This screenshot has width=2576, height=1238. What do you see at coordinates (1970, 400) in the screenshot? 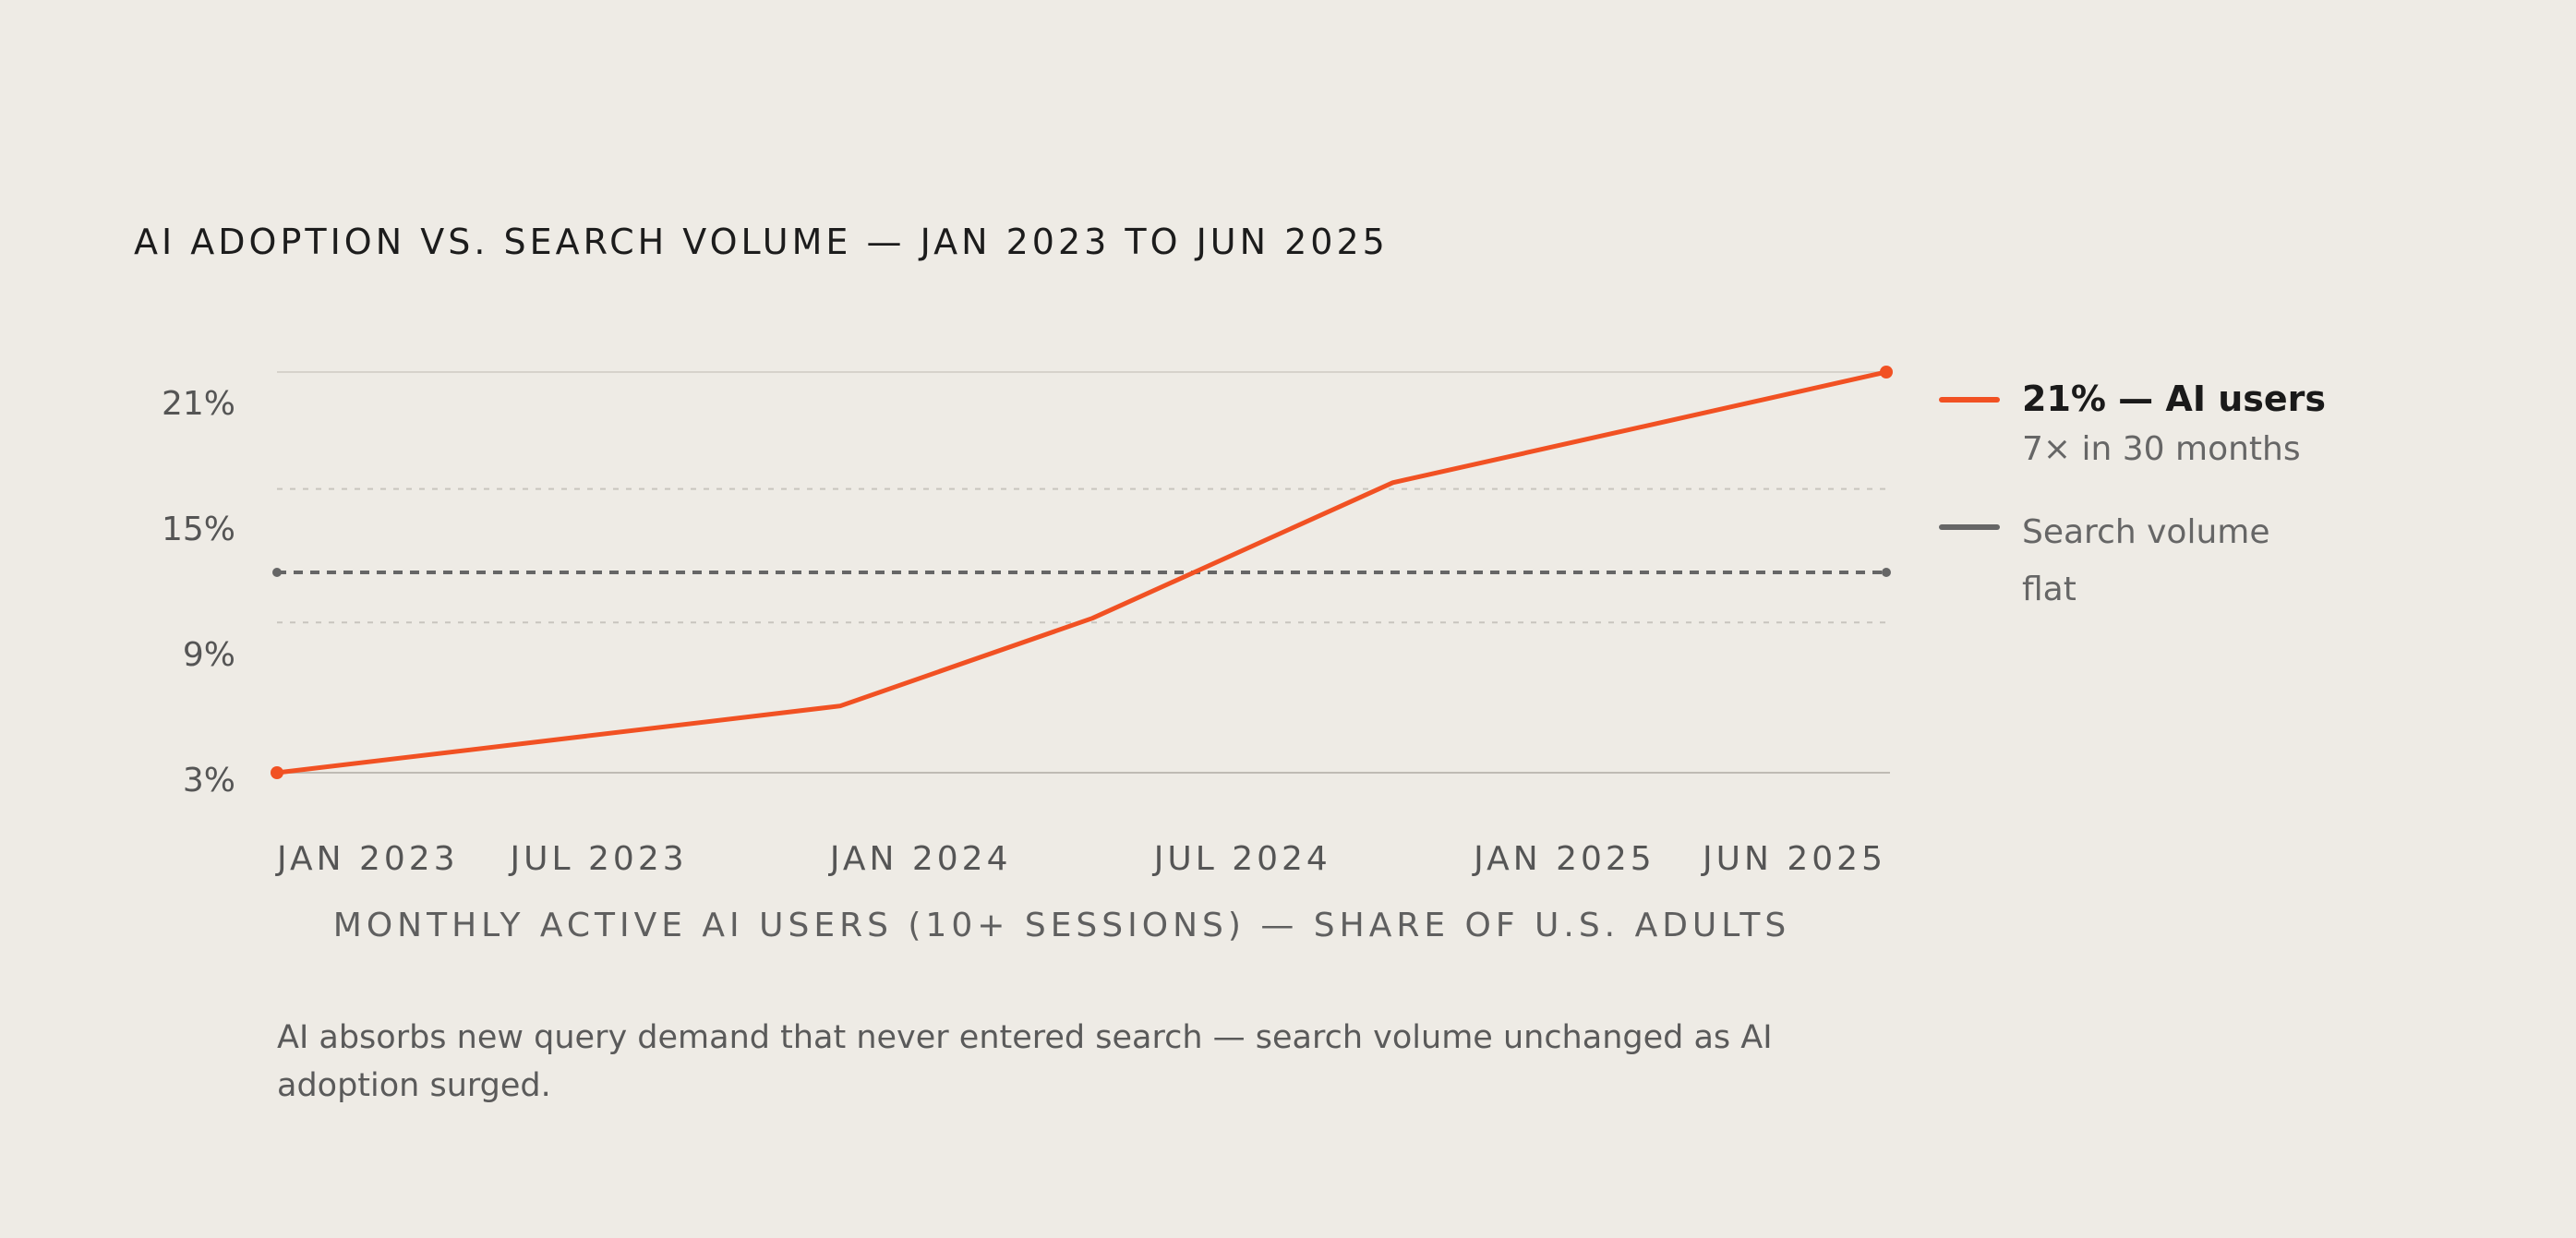
I see `legend-swatch-ai` at bounding box center [1970, 400].